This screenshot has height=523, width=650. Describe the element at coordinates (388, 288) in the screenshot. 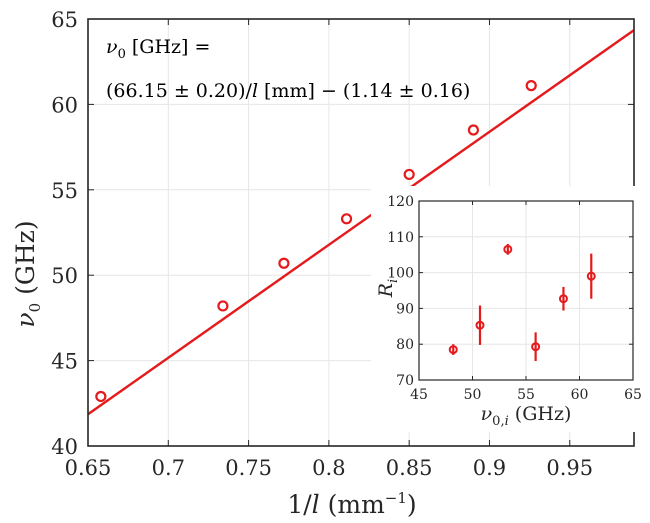

I see `inset-y-axis-label: Ri` at that location.